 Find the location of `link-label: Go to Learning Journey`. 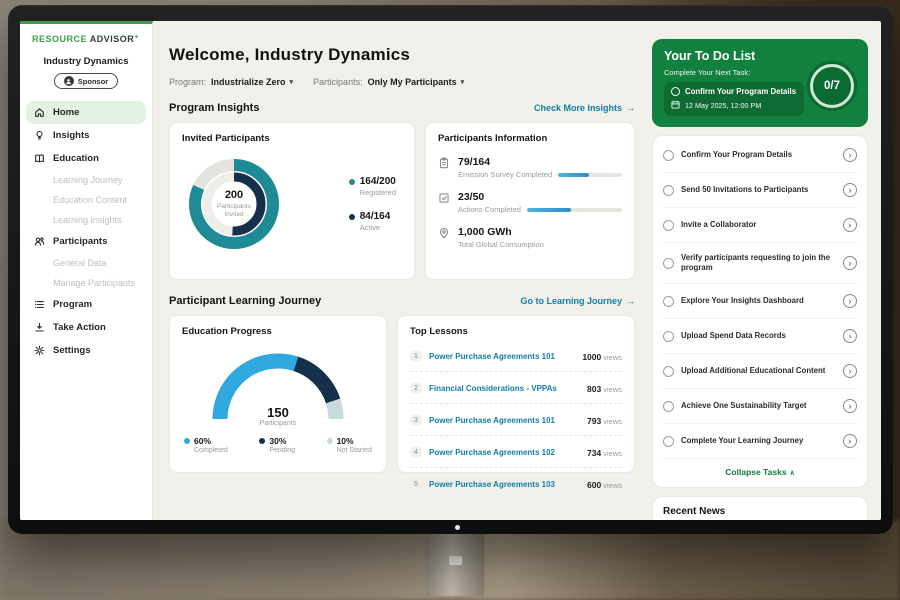

link-label: Go to Learning Journey is located at coordinates (571, 301).